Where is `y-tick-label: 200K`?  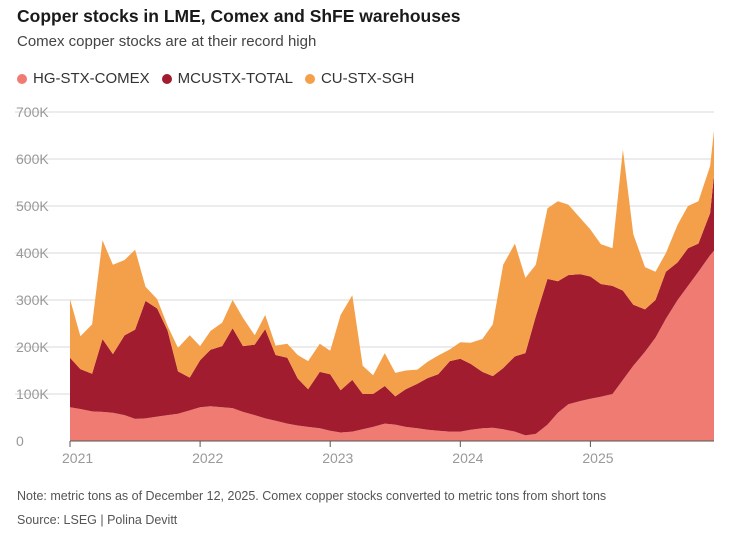
y-tick-label: 200K is located at coordinates (32, 347).